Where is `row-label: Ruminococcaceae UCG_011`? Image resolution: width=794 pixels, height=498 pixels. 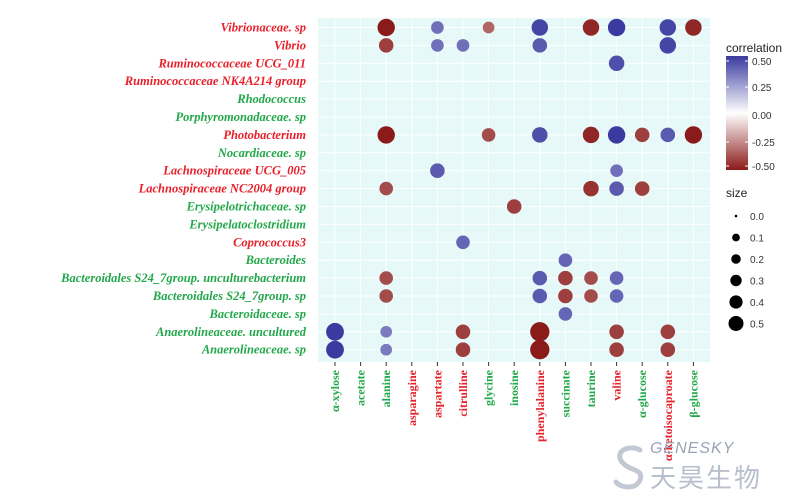
row-label: Ruminococcaceae UCG_011 is located at coordinates (231, 63).